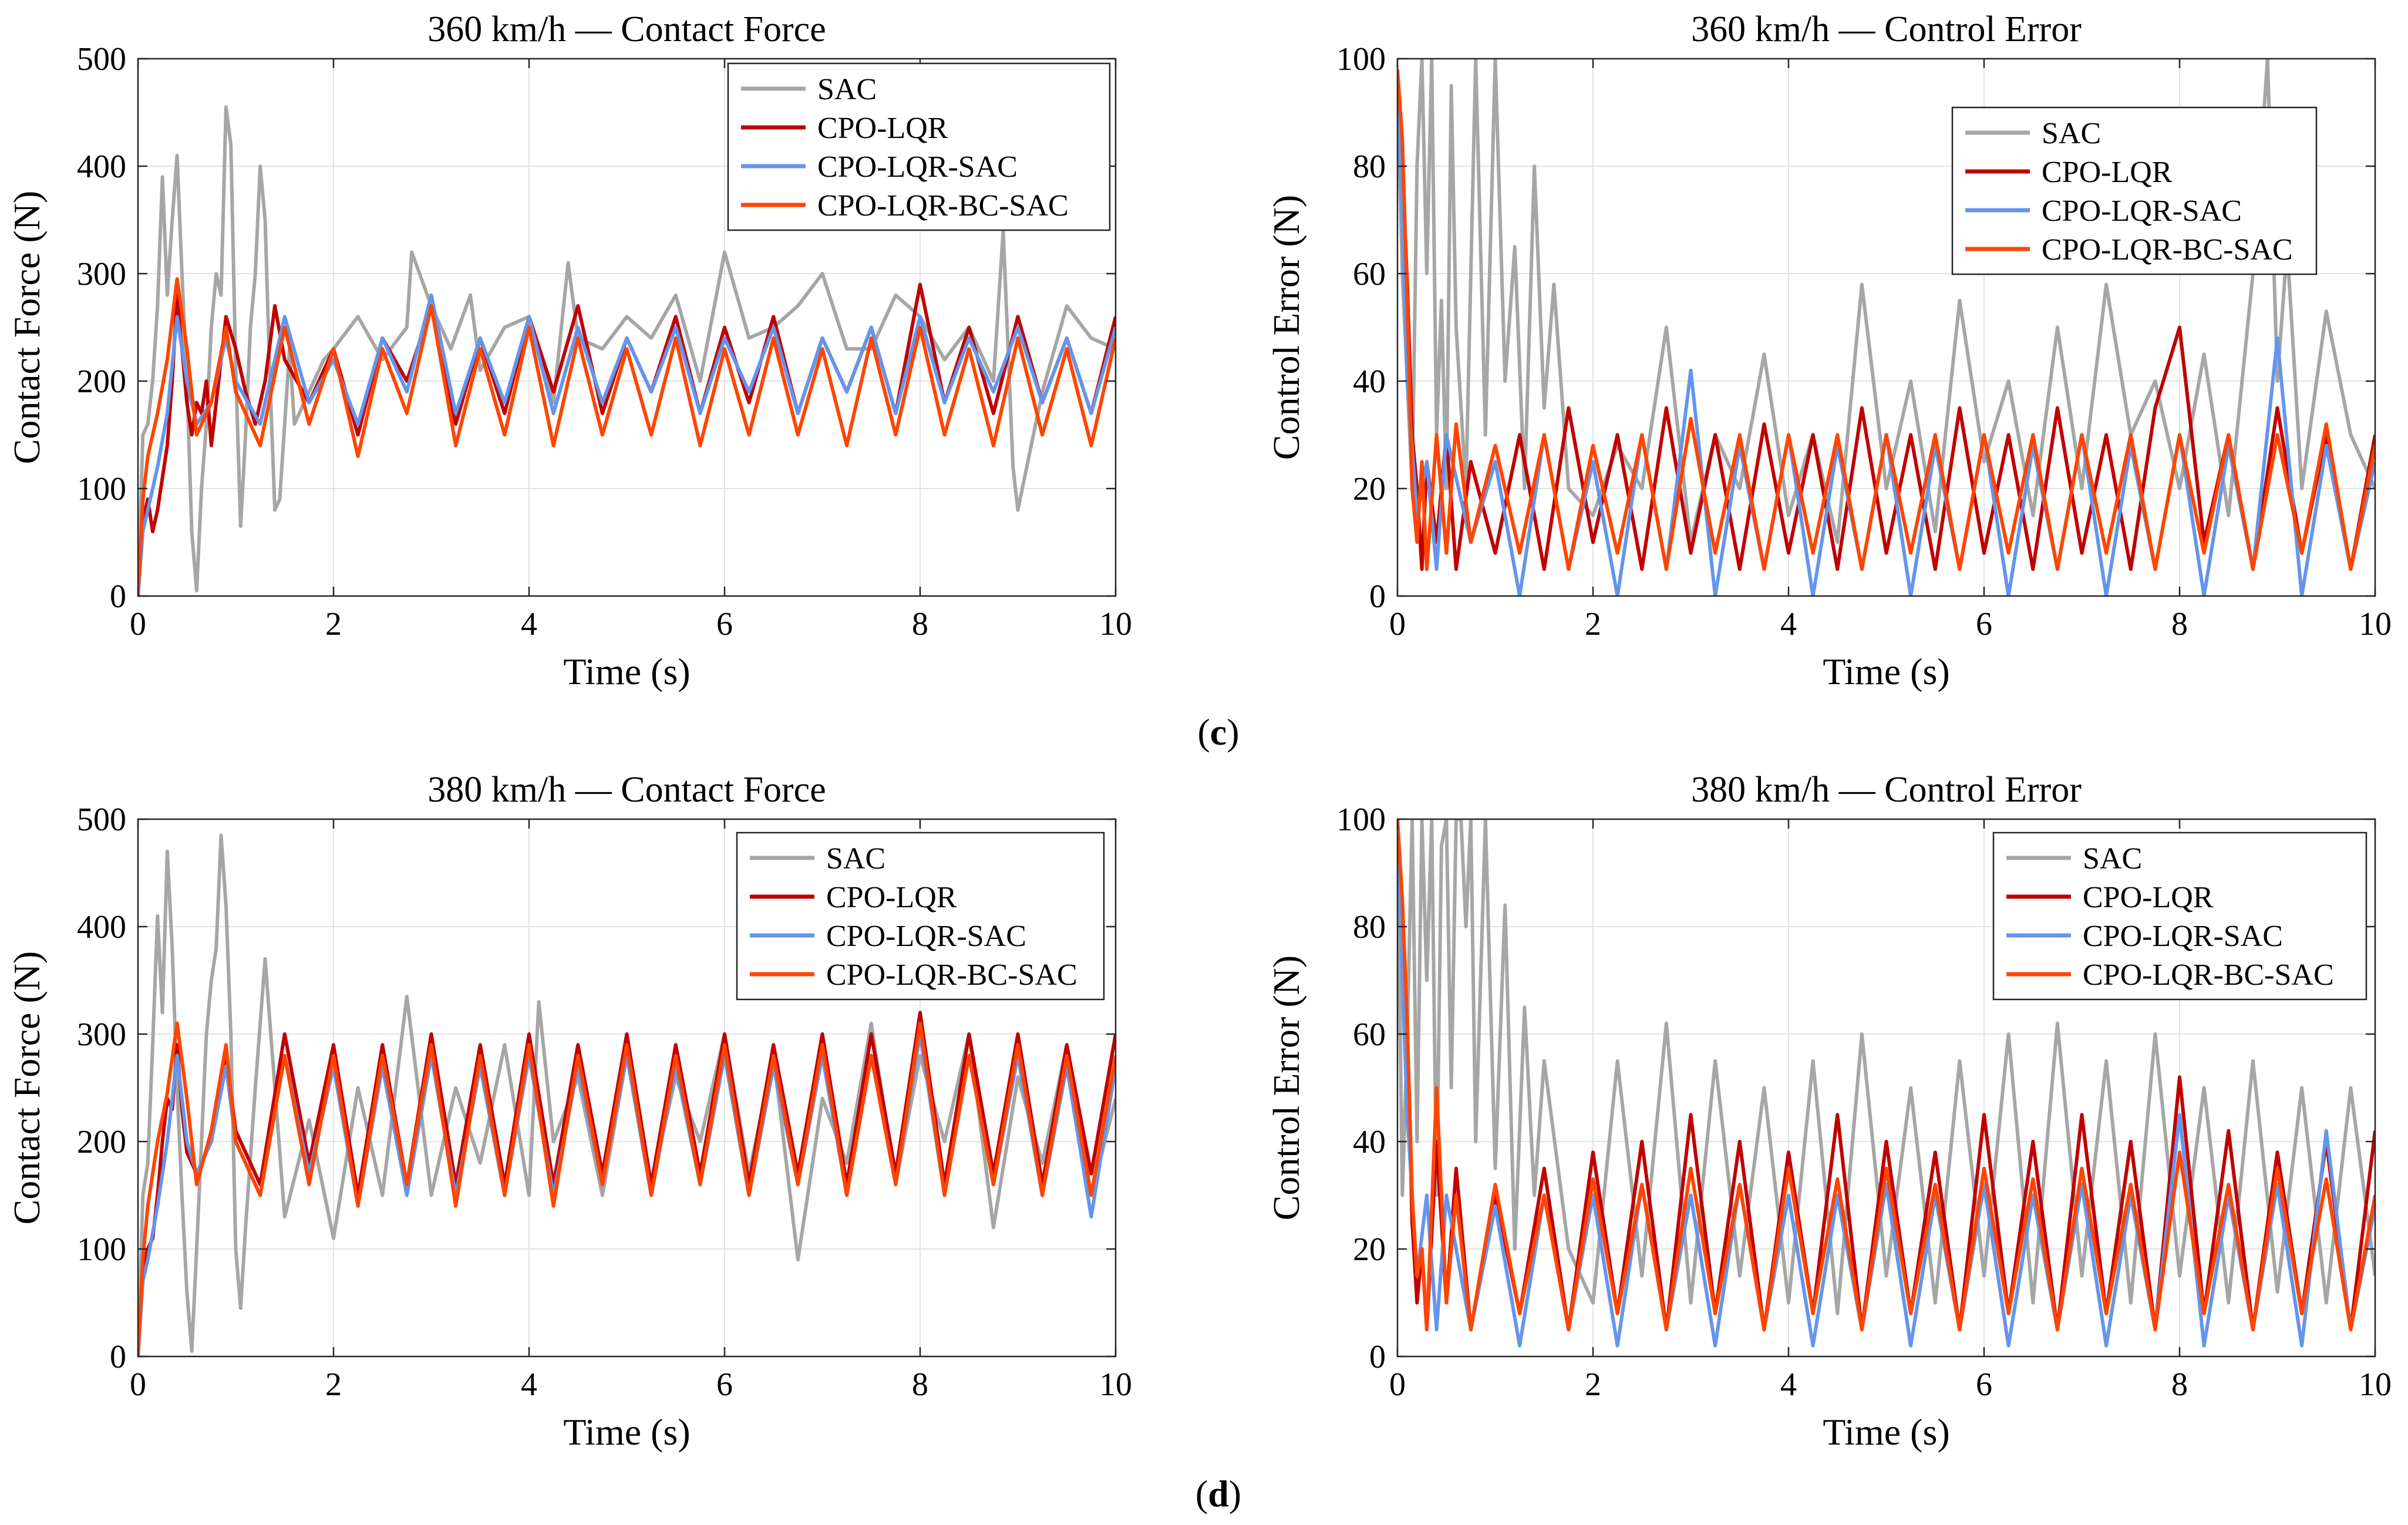  Describe the element at coordinates (1886, 29) in the screenshot. I see `chart-title: 360 km/h — Control Error` at that location.